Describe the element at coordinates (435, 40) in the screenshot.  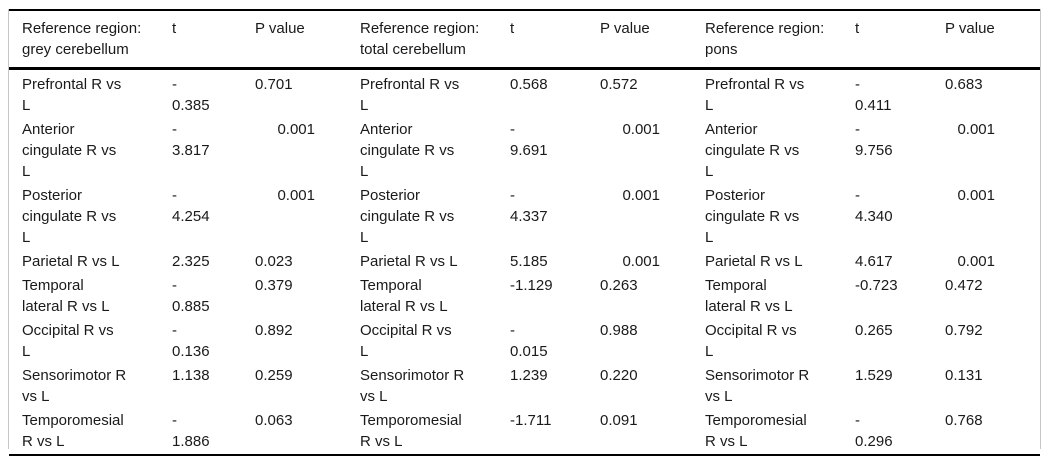
I see `header-reference-total-cerebellum: Reference region: total cerebellum` at that location.